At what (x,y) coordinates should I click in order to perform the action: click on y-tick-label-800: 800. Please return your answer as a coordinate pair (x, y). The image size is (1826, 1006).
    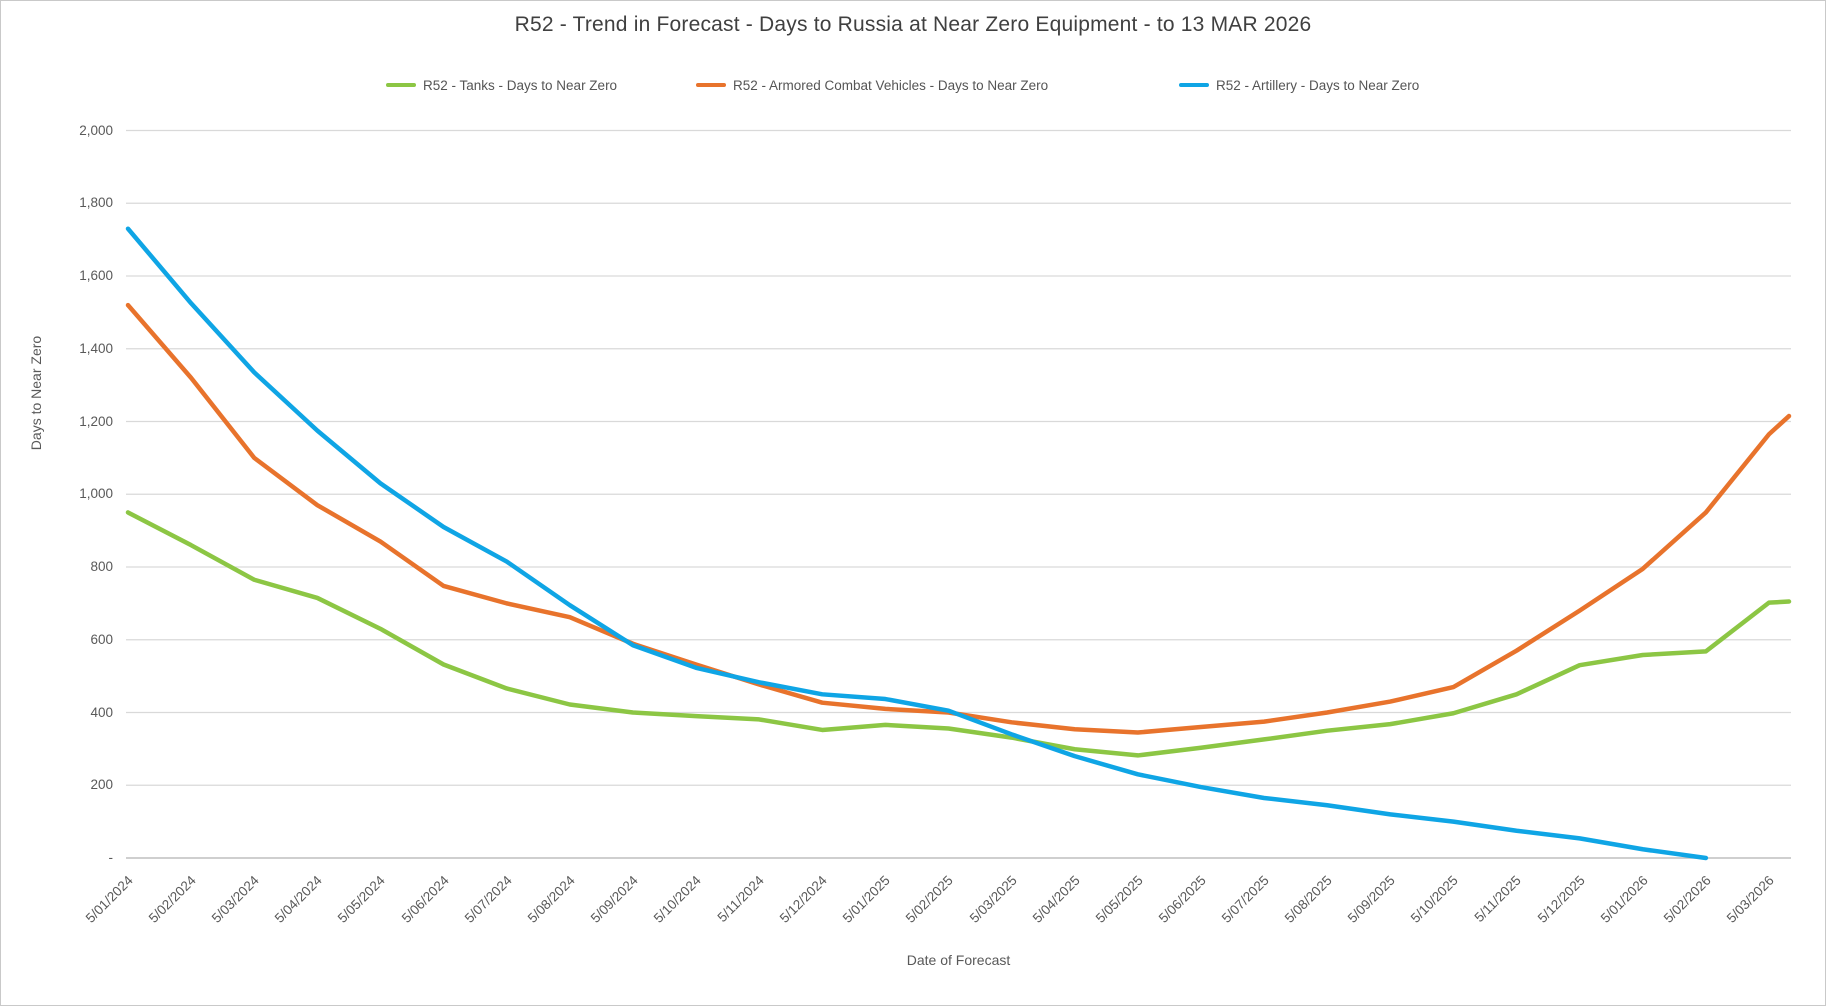
    Looking at the image, I should click on (101, 566).